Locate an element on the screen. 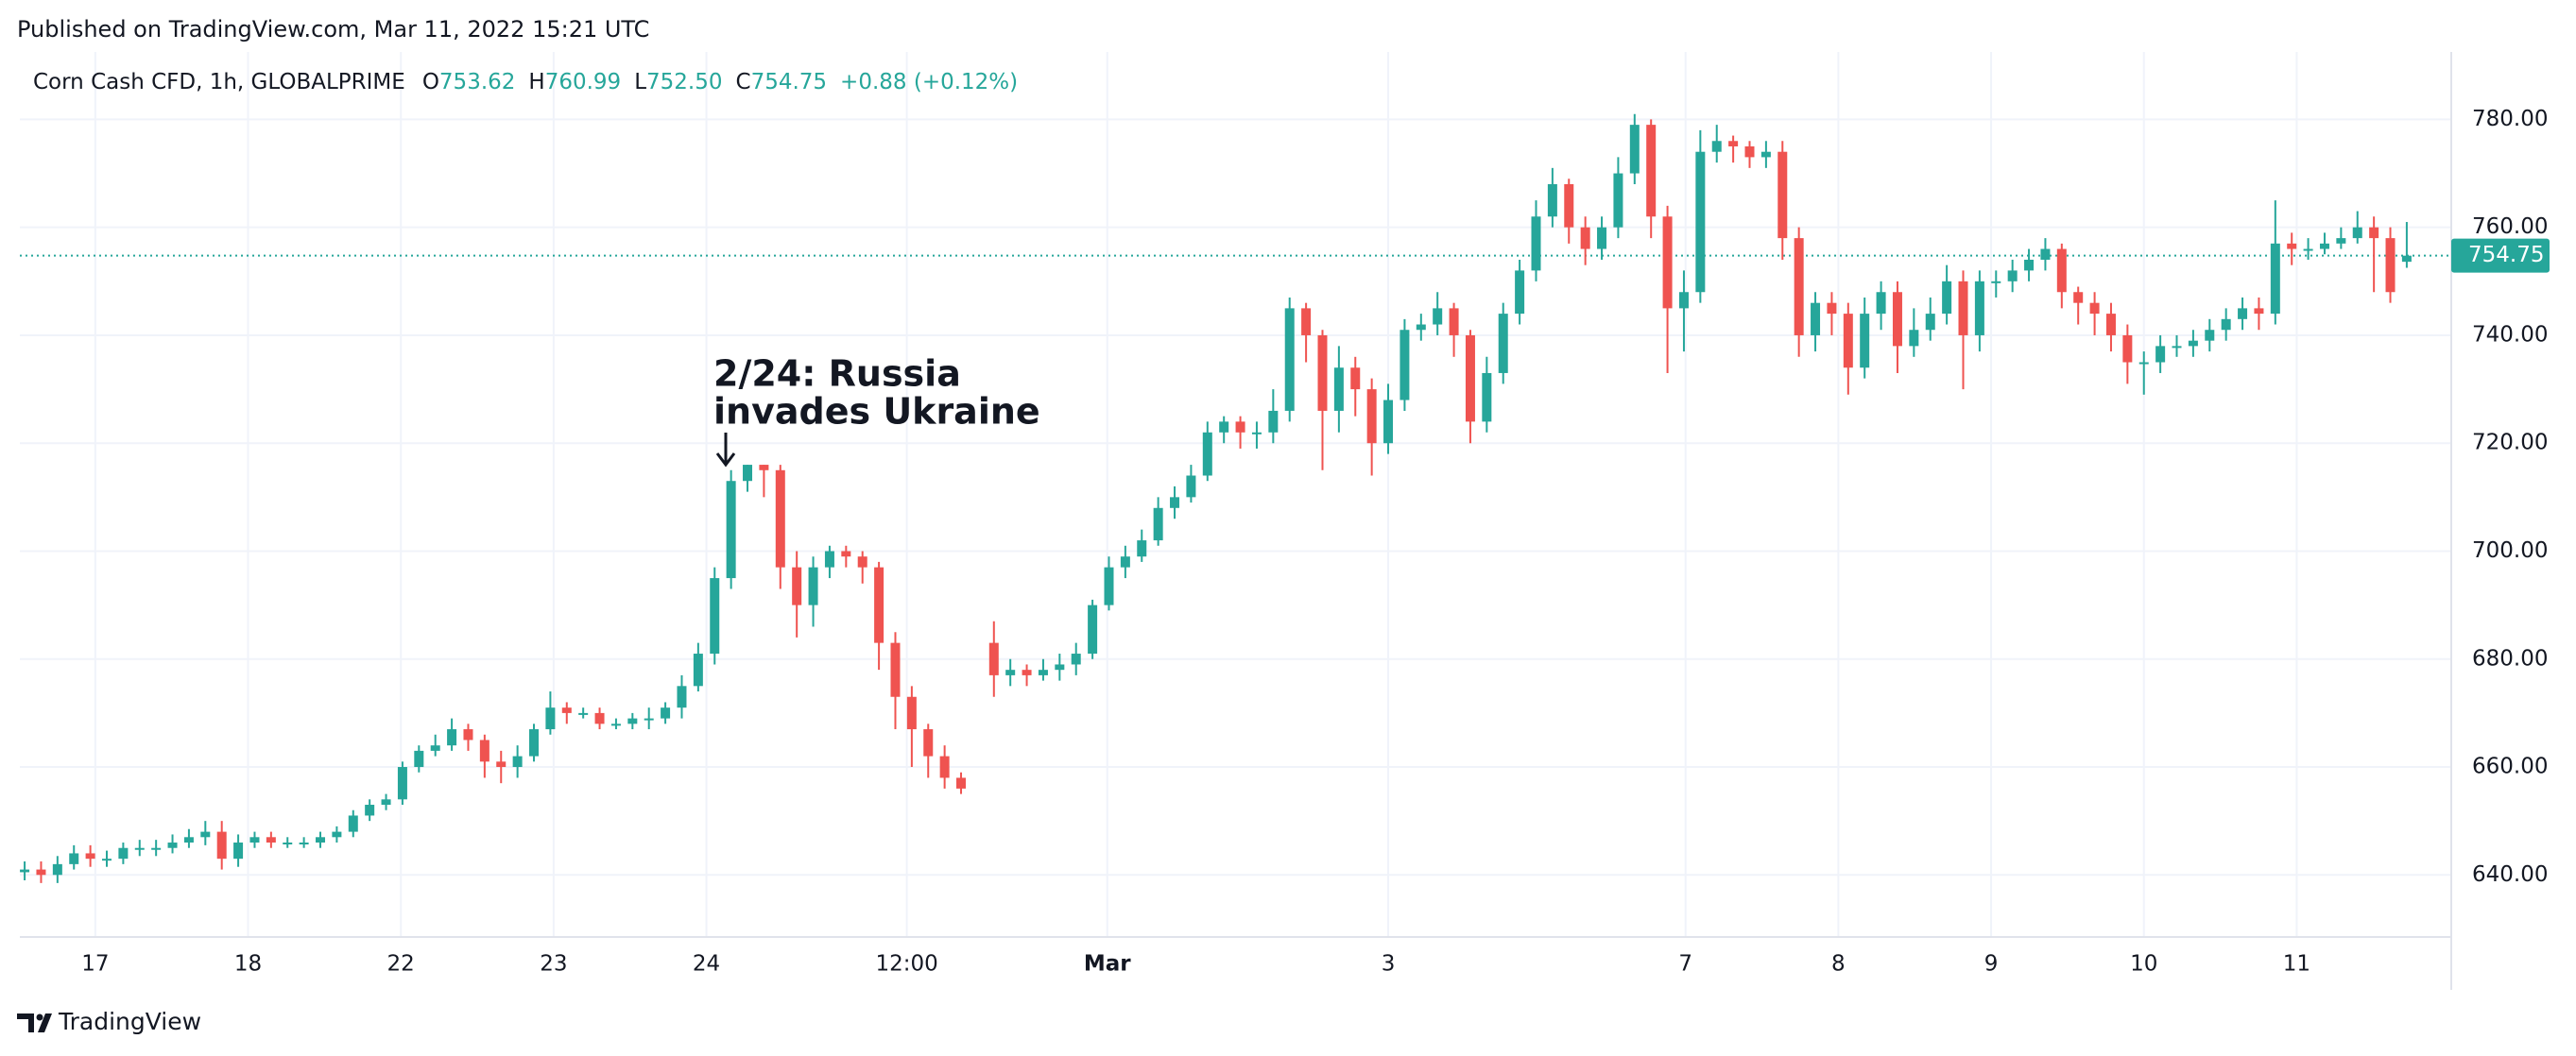  header-close: 754.75 is located at coordinates (789, 82).